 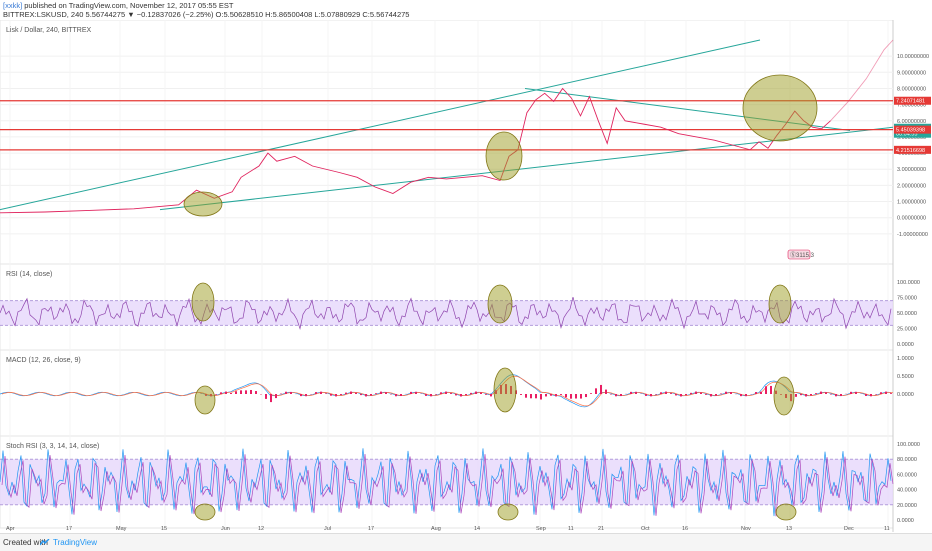 I want to click on rsi-pane-title: RSI (14, close), so click(x=29, y=274).